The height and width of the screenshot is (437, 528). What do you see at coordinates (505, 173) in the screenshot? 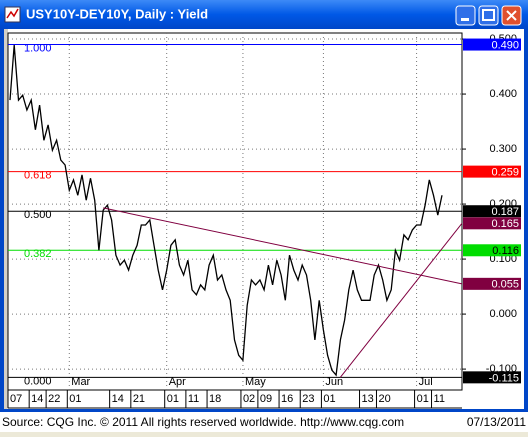
I see `value-box-label: 0.259` at bounding box center [505, 173].